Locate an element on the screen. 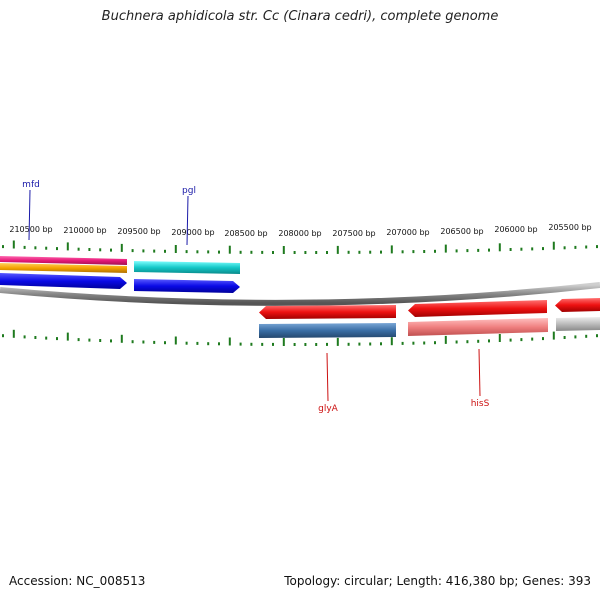 Image resolution: width=600 pixels, height=600 pixels. gene-label-hisS: hisS is located at coordinates (480, 404).